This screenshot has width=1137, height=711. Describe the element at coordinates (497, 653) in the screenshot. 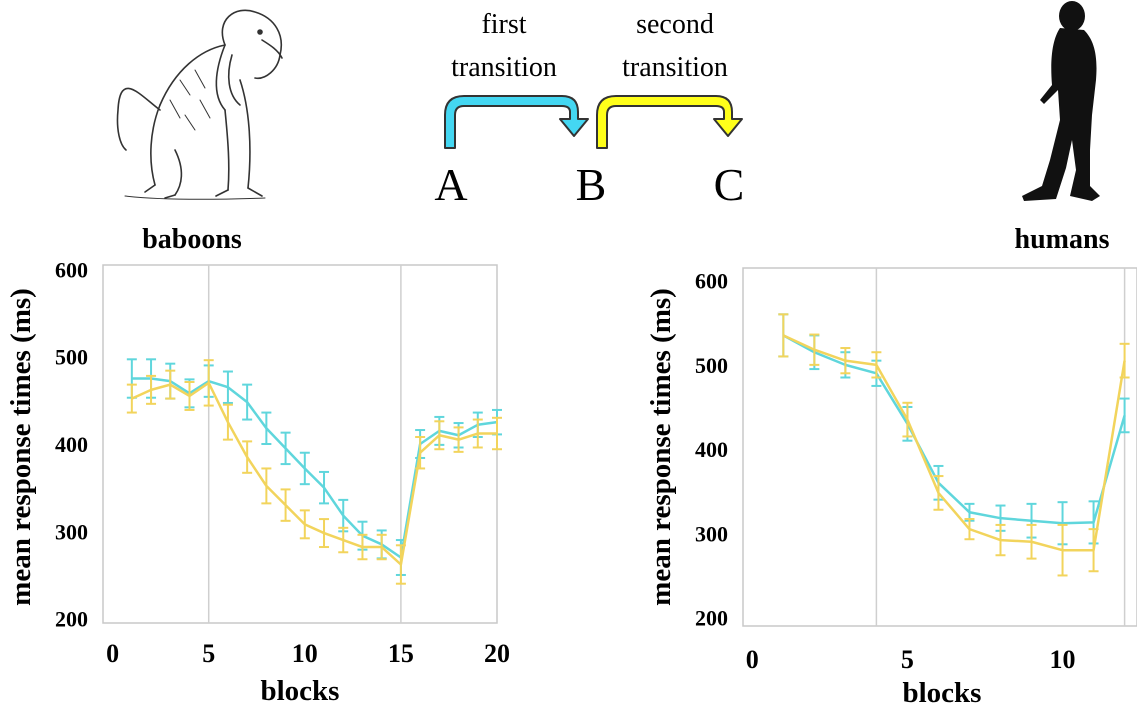

I see `x-tick-label: 20` at that location.